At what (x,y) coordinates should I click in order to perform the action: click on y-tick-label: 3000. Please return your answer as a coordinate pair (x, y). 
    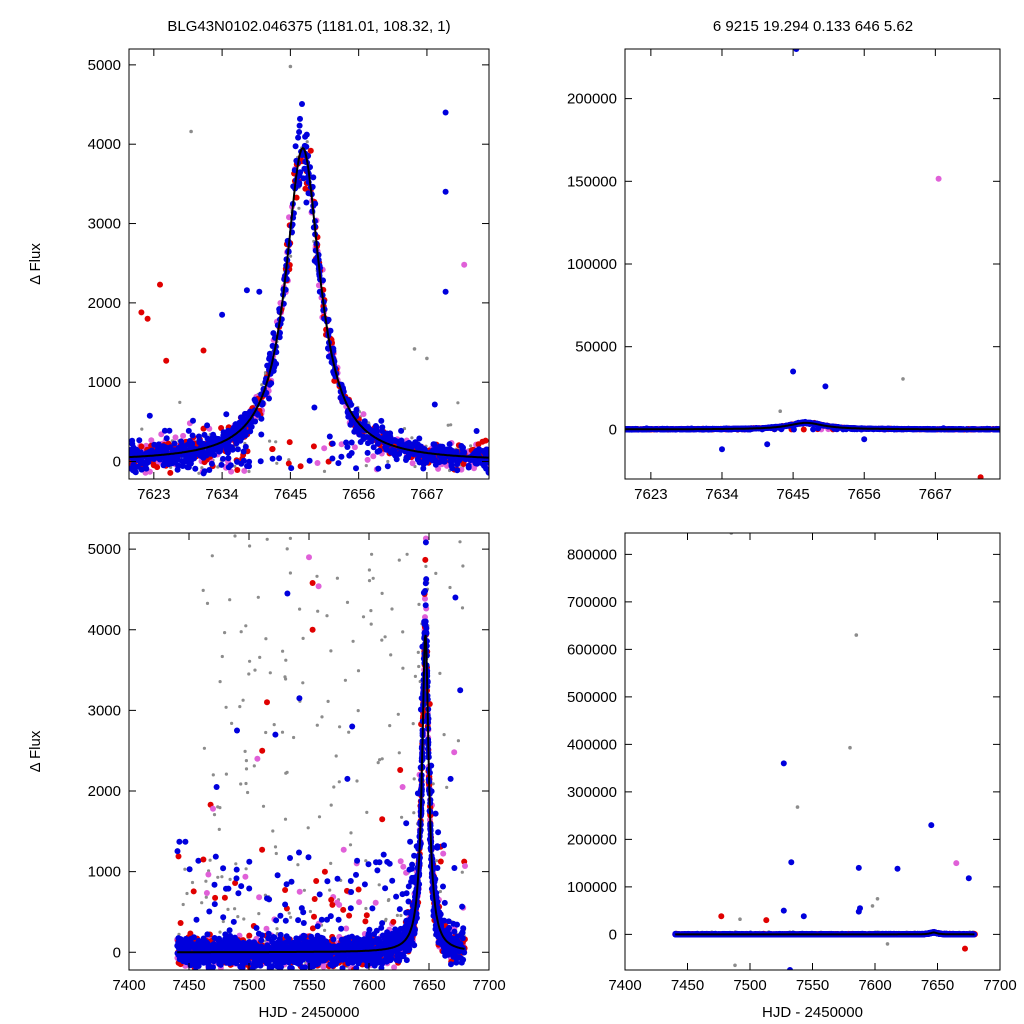
    Looking at the image, I should click on (104, 224).